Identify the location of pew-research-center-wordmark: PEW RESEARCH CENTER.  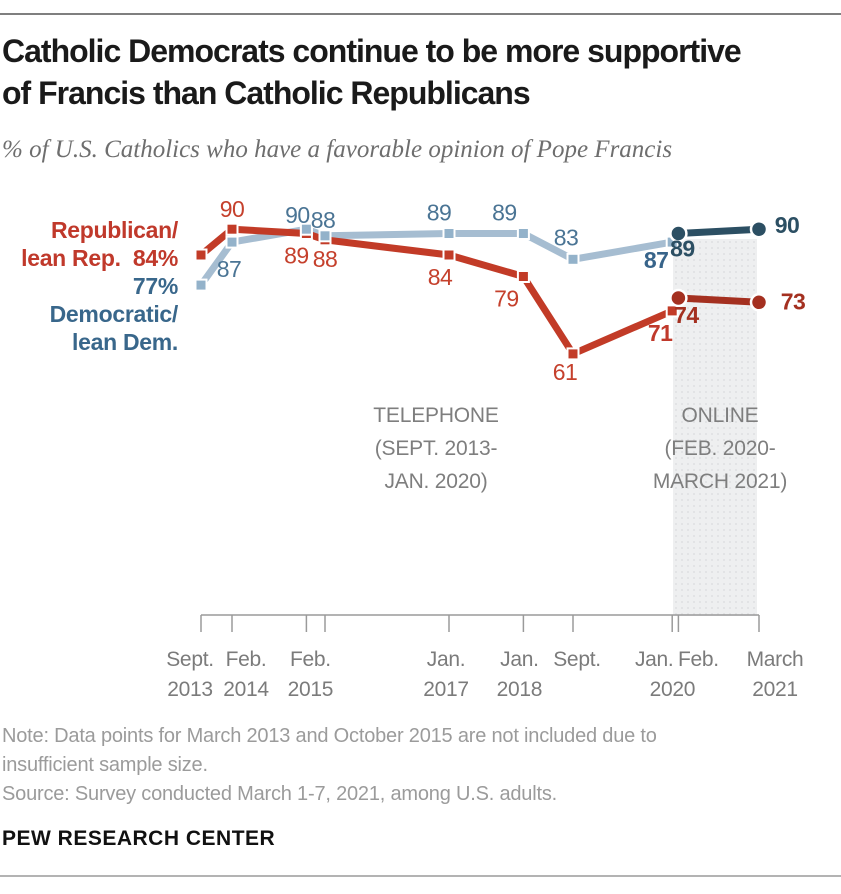
(139, 838).